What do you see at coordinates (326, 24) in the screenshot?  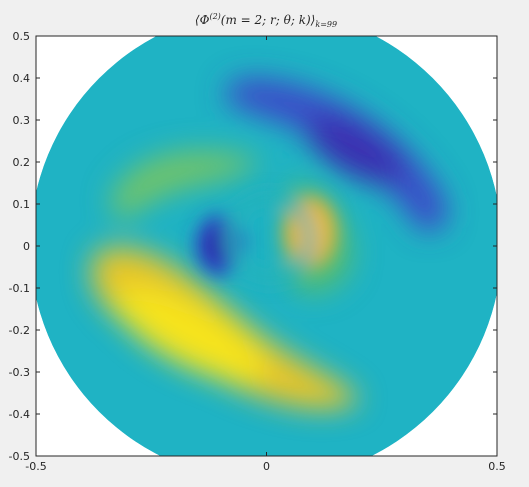 I see `title-subscript: k=99` at bounding box center [326, 24].